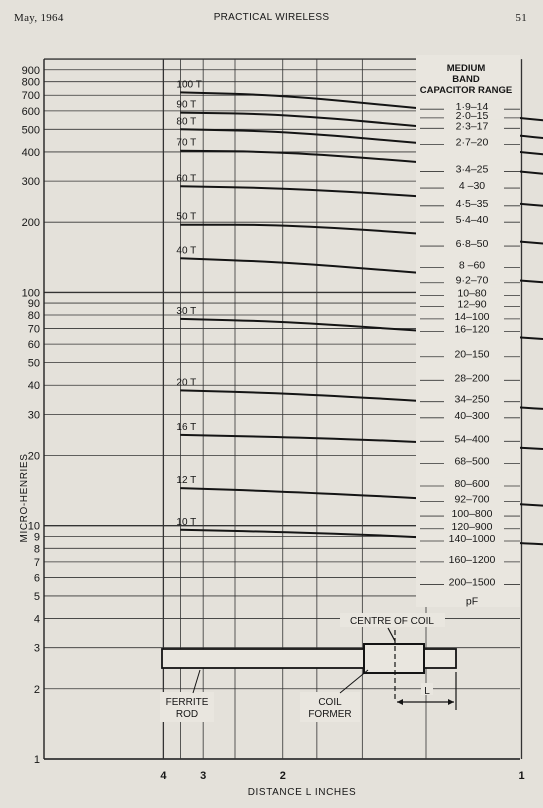  What do you see at coordinates (186, 121) in the screenshot?
I see `series-label: 80 T` at bounding box center [186, 121].